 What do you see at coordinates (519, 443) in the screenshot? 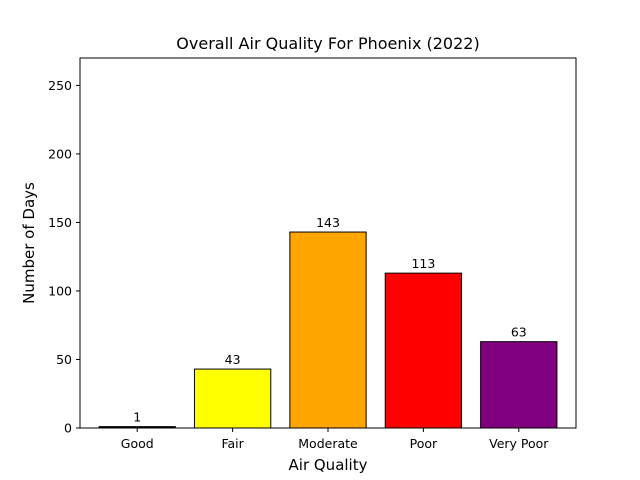
I see `x-tick-label: Very Poor` at bounding box center [519, 443].